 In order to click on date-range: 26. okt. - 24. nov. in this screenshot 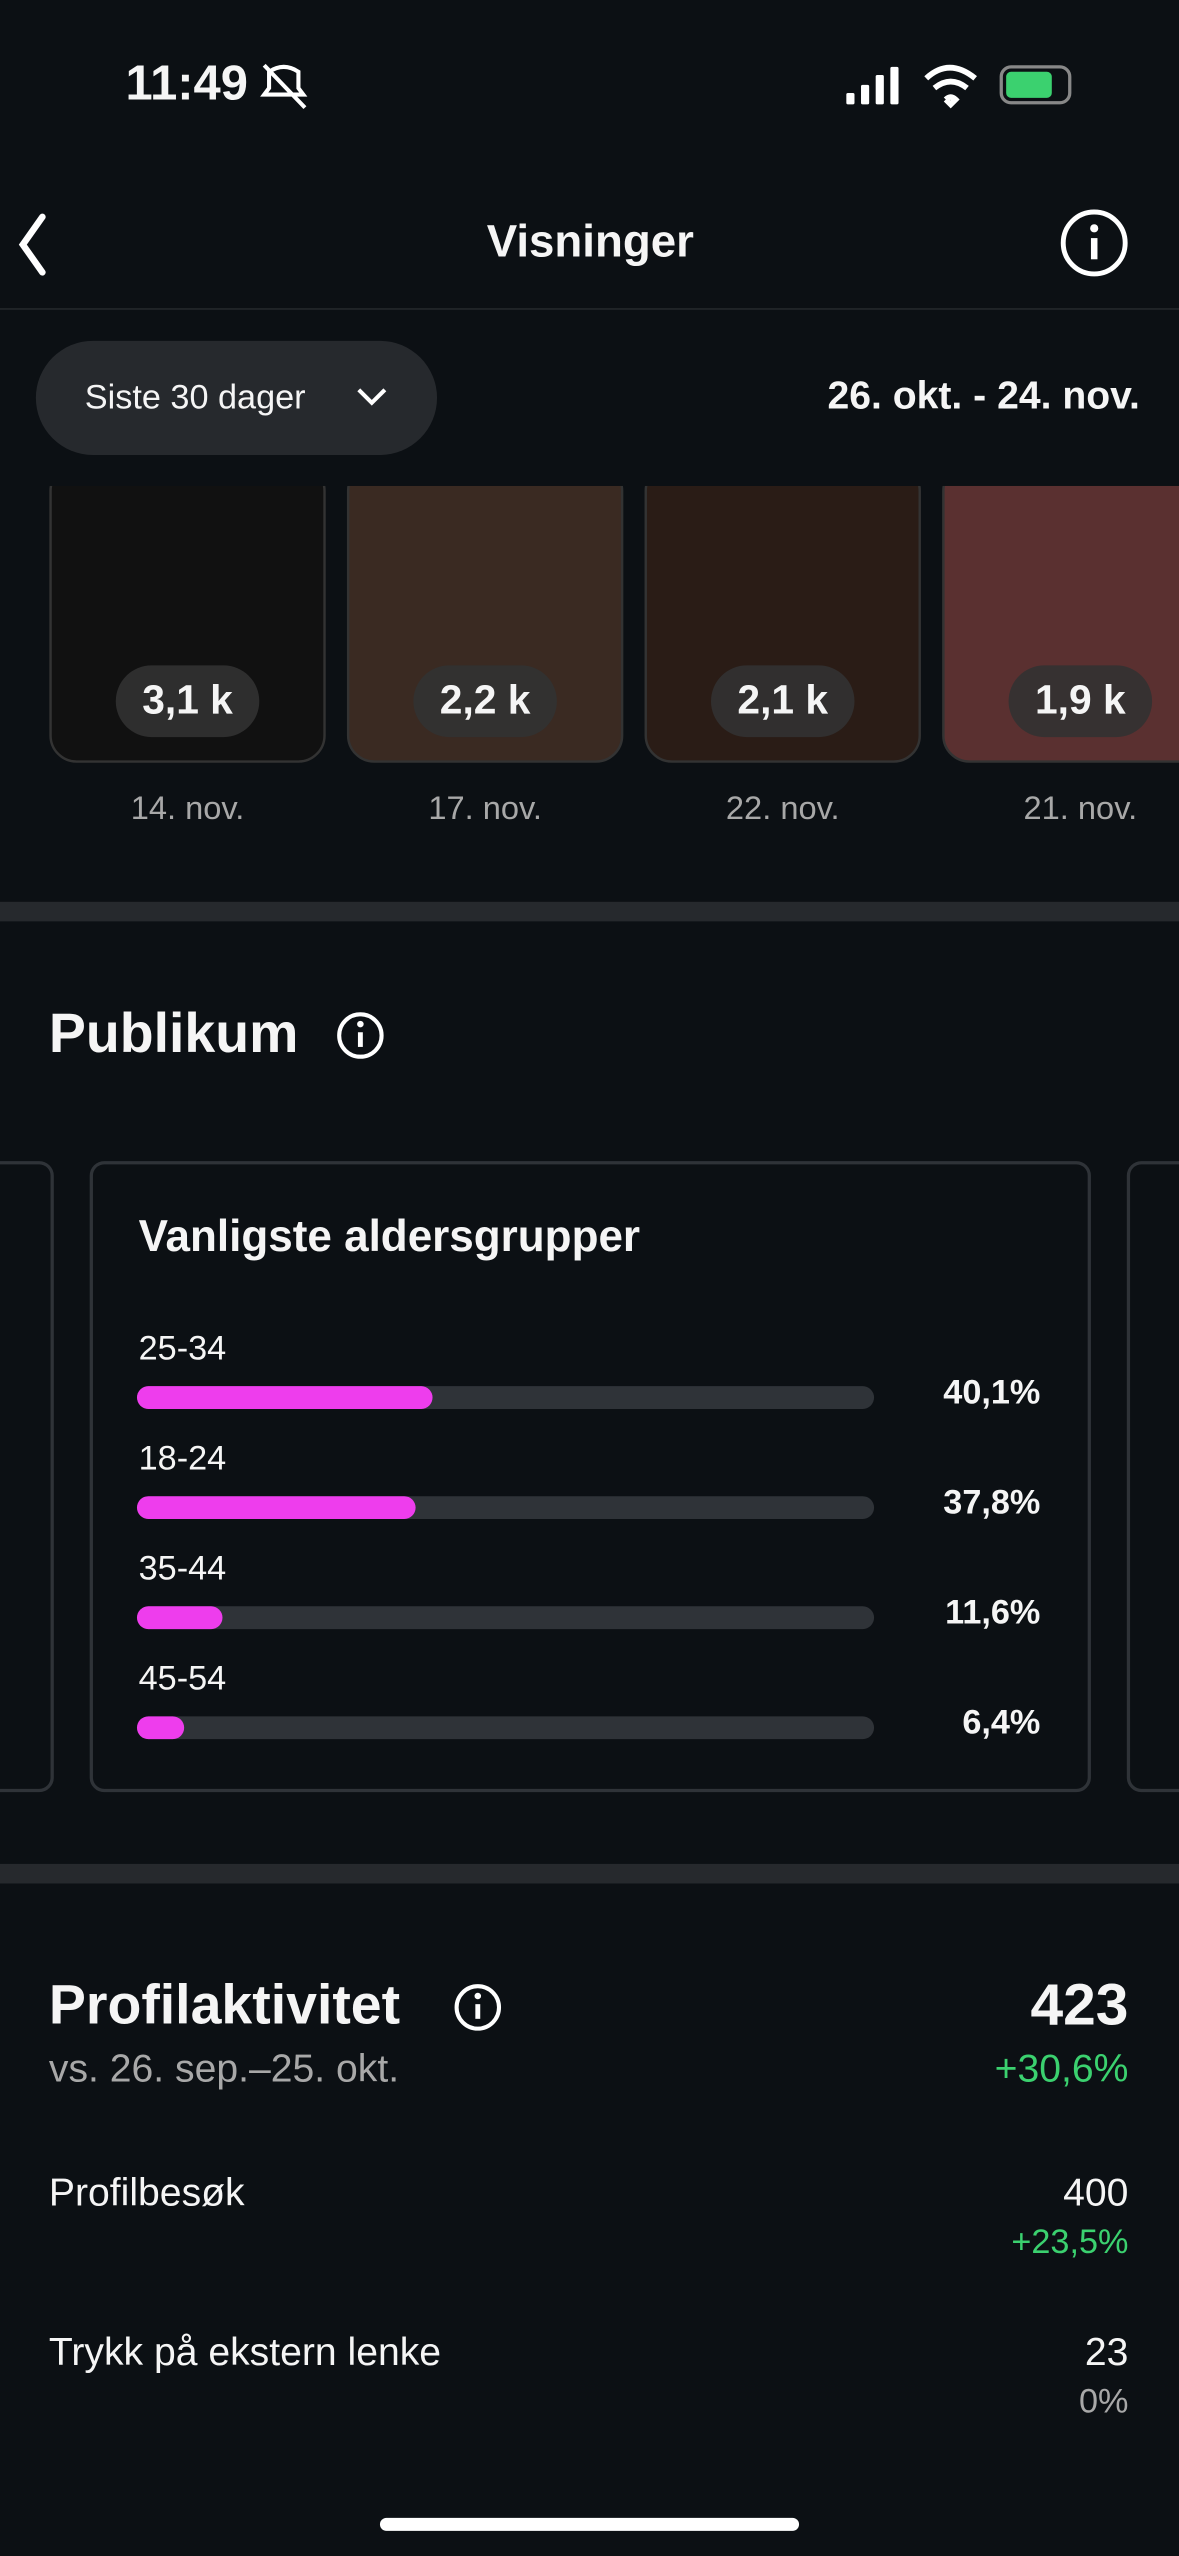, I will do `click(983, 395)`.